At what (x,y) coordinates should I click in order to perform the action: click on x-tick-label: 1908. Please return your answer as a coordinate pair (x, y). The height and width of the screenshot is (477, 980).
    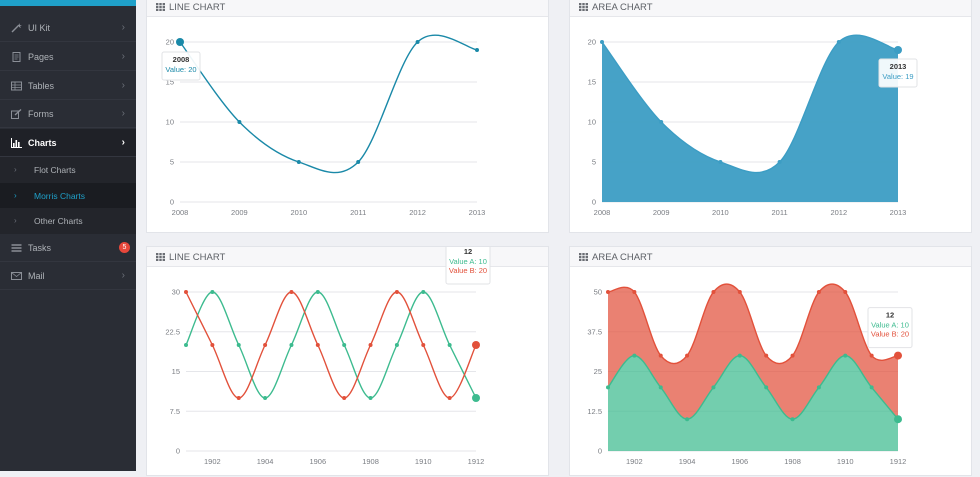
    Looking at the image, I should click on (370, 461).